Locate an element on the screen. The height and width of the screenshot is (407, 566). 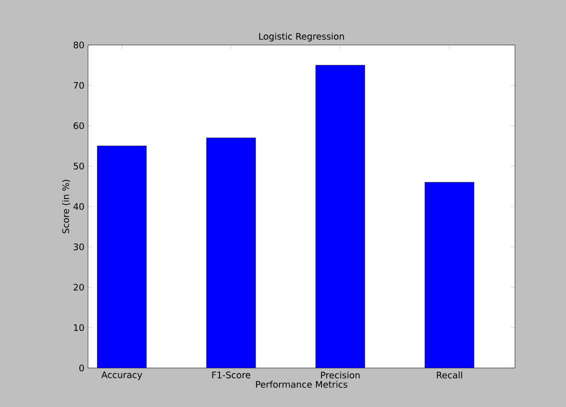
y-tick-label: 30 is located at coordinates (79, 246).